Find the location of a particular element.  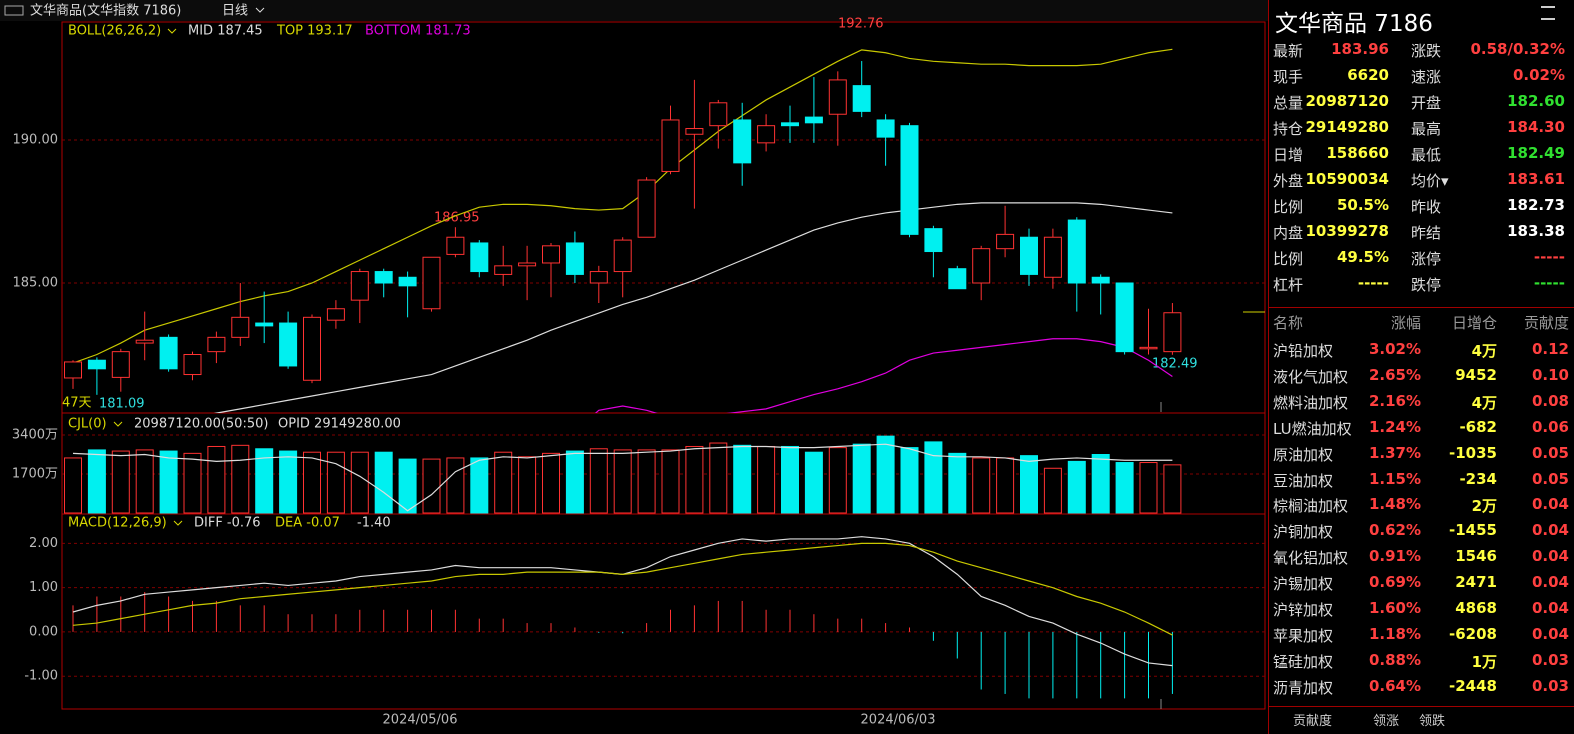

quote-label: 最新 is located at coordinates (1288, 51).